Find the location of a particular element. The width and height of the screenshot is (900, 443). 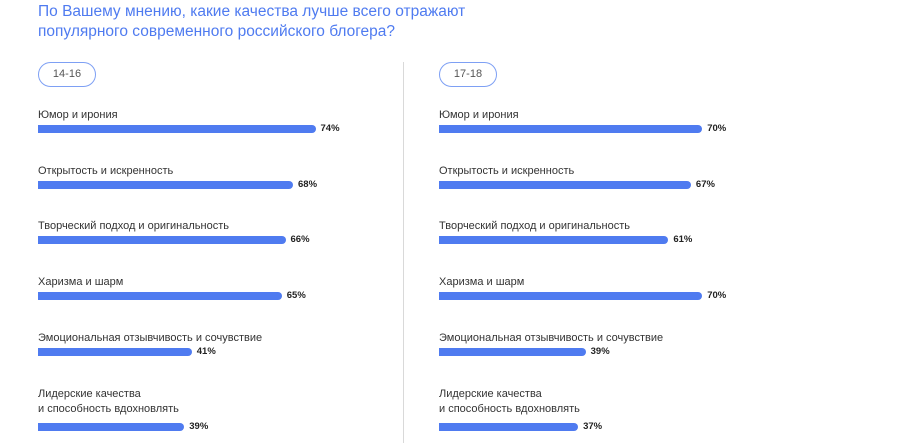

value-label: 67% is located at coordinates (705, 184).